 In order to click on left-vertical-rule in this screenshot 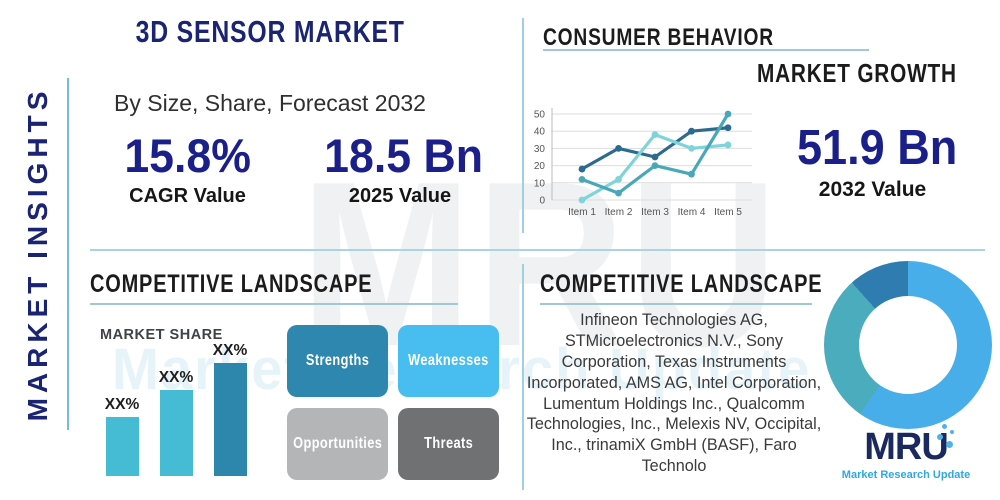, I will do `click(68, 254)`.